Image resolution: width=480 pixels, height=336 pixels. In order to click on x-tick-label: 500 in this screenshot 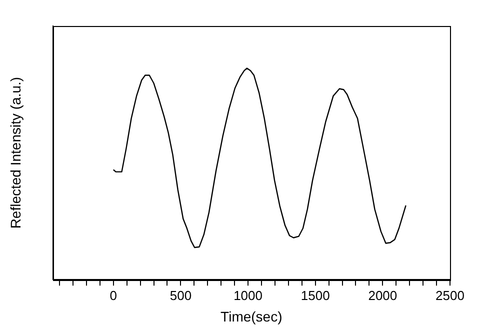, I will do `click(181, 295)`.